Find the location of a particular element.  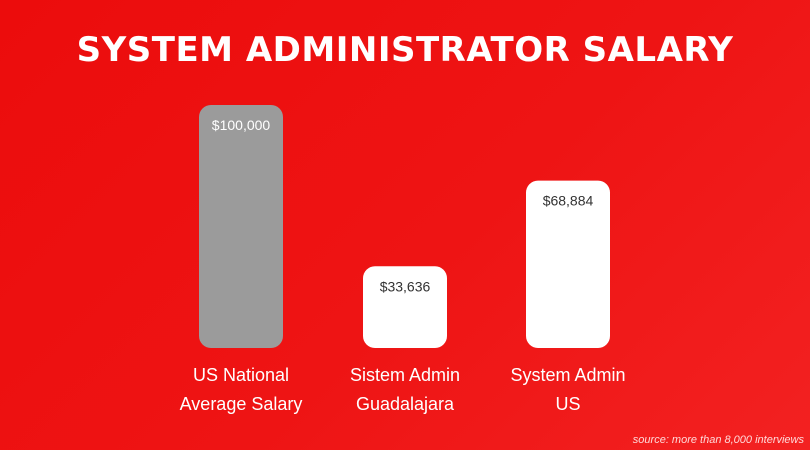

category-label-line: System Admin is located at coordinates (567, 375).